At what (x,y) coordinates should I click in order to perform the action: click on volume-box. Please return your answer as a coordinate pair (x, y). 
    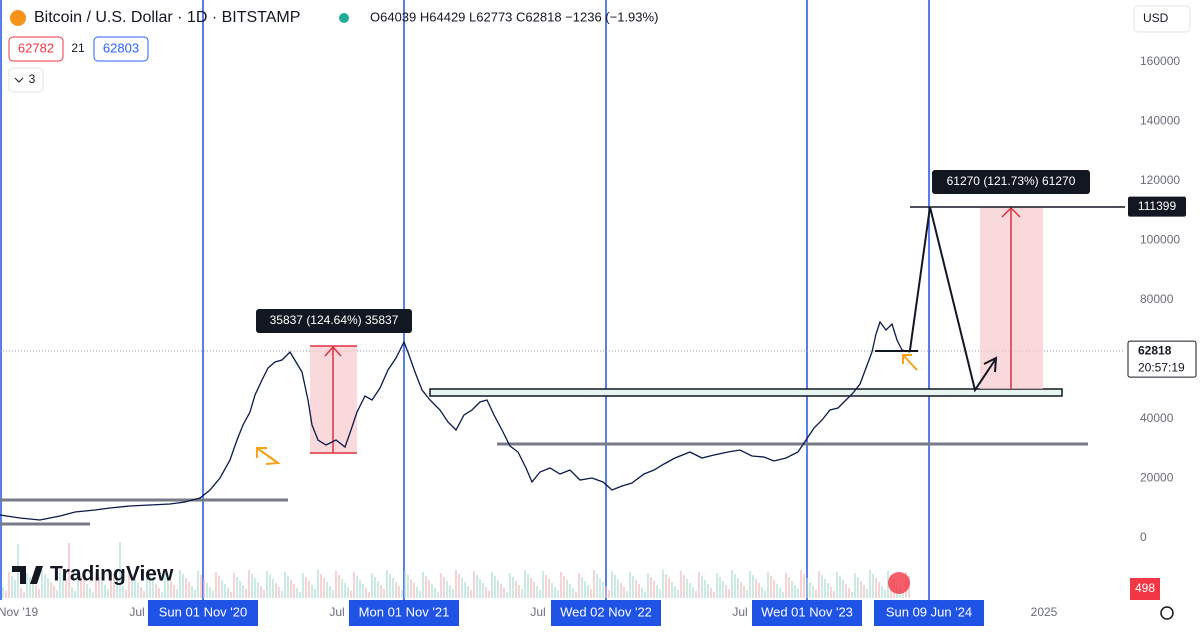
    Looking at the image, I should click on (1145, 589).